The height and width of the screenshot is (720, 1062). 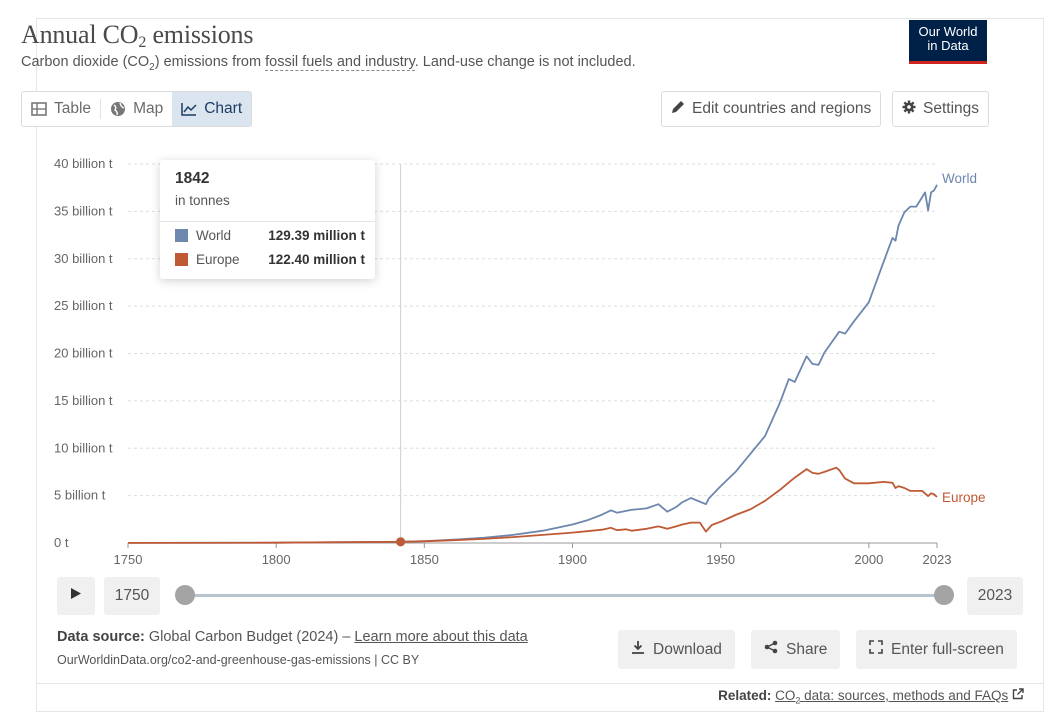 What do you see at coordinates (189, 109) in the screenshot?
I see `line-chart-icon` at bounding box center [189, 109].